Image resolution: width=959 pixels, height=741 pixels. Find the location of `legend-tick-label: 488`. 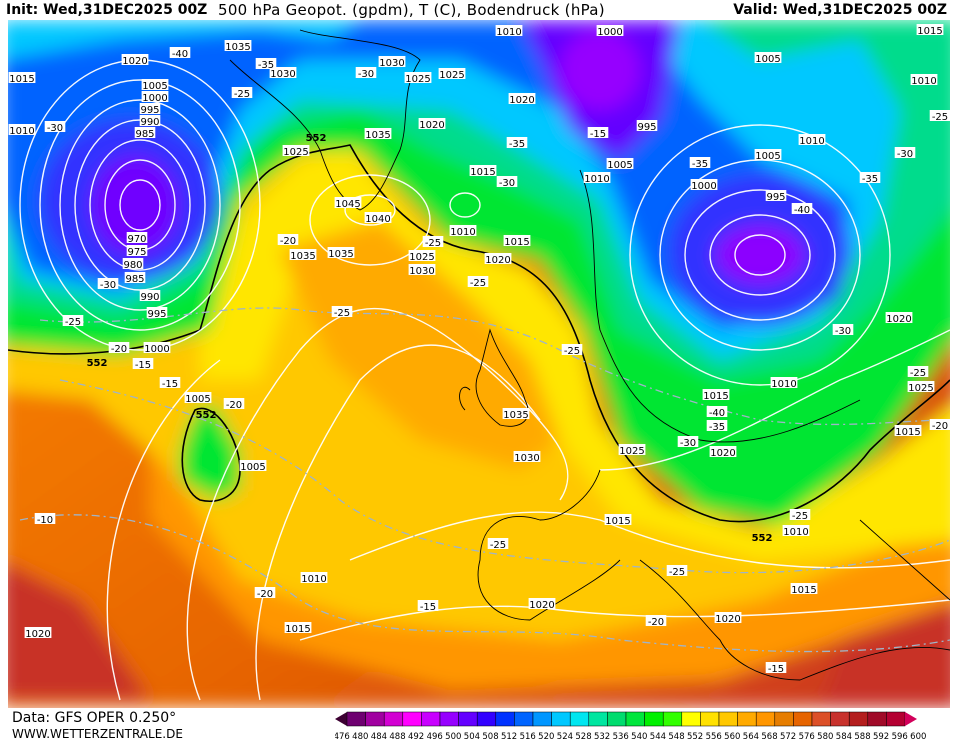

legend-tick-label: 488 is located at coordinates (397, 736).